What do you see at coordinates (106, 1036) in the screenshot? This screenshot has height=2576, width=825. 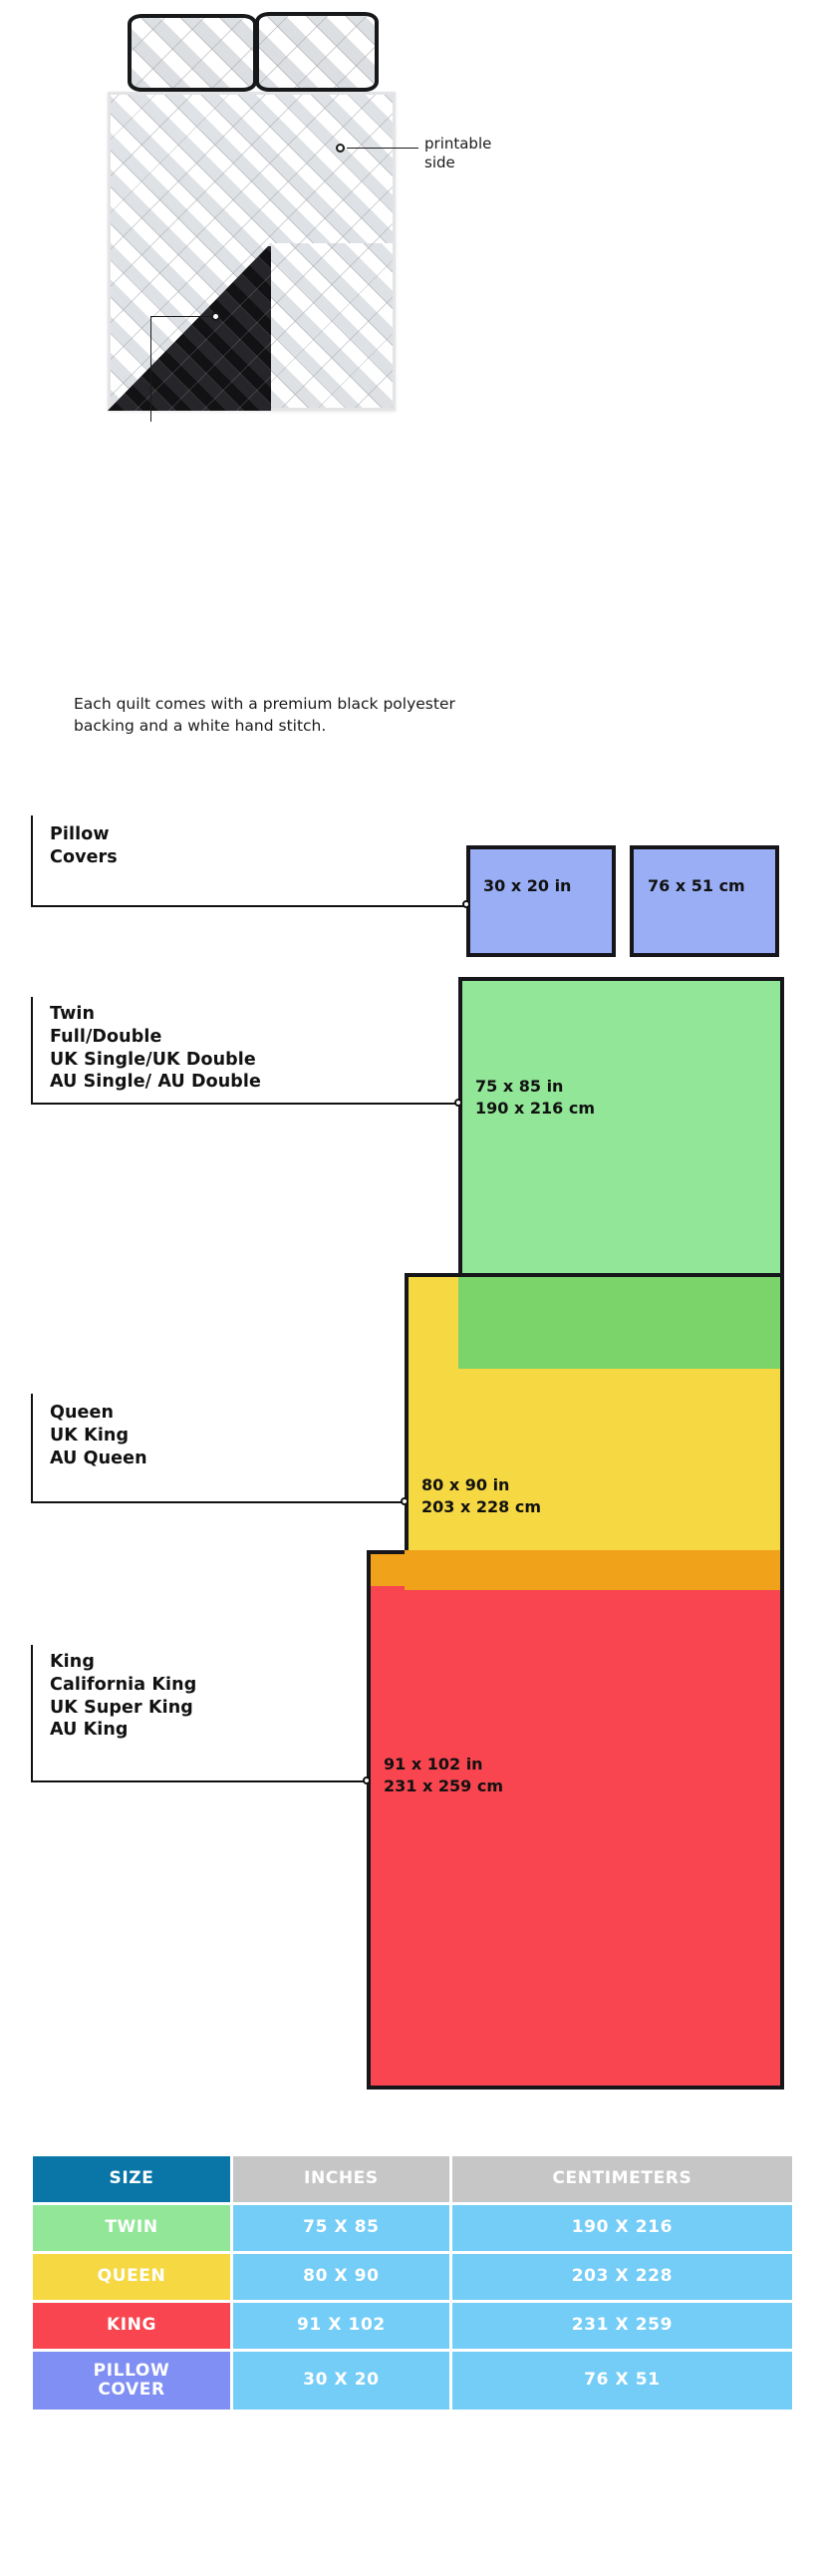 I see `group-label-line: Full/Double` at bounding box center [106, 1036].